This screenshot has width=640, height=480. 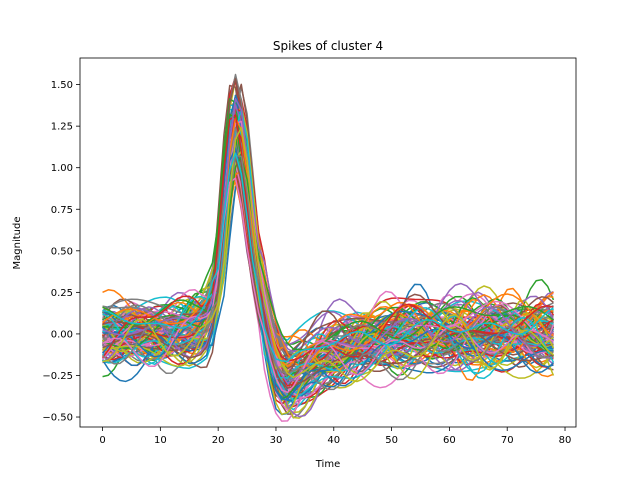 I want to click on y-axis-label: Magnitude, so click(x=17, y=243).